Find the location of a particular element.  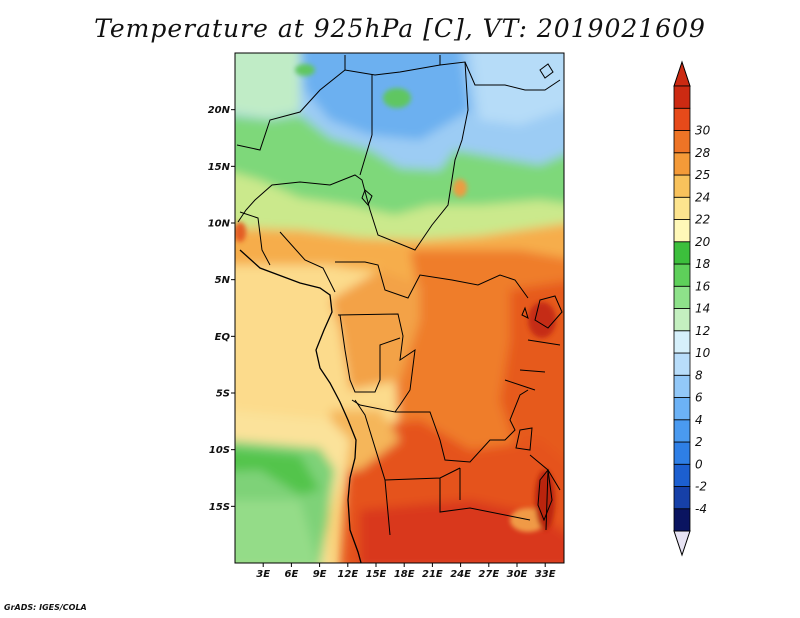

colorbar-level-label: -4 is located at coordinates (701, 509).